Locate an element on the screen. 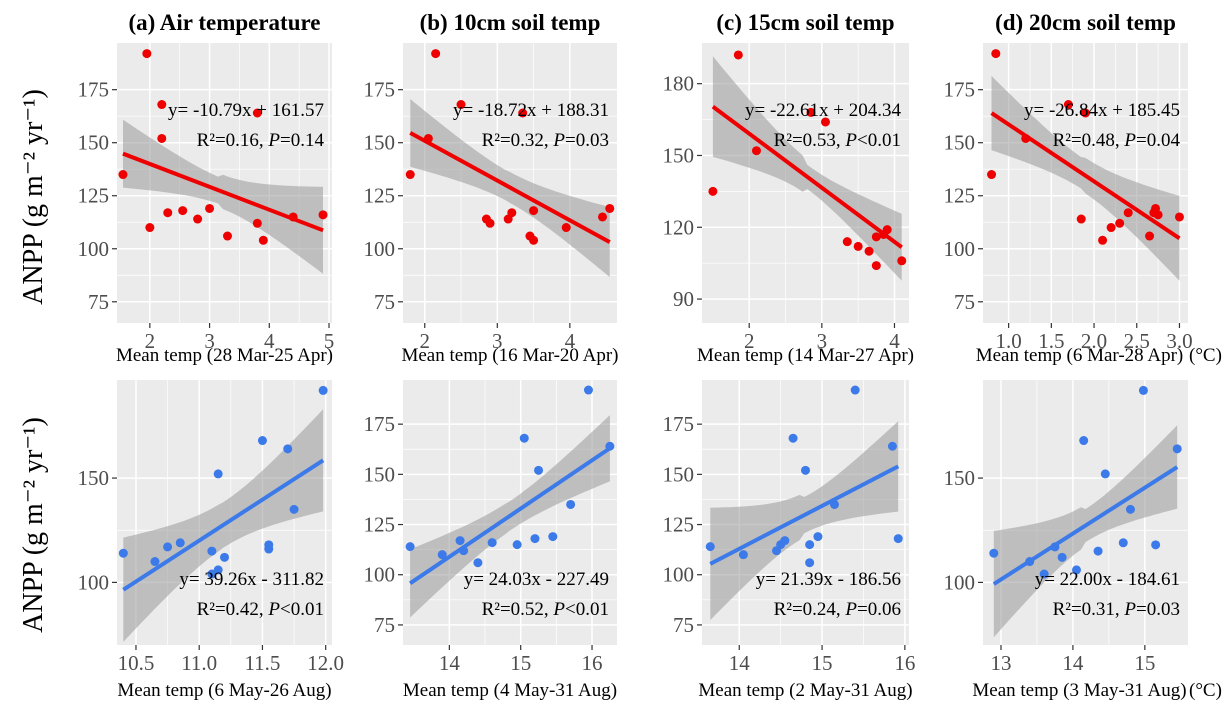 This screenshot has height=701, width=1232. y-tick-label: 75 is located at coordinates (98, 302).